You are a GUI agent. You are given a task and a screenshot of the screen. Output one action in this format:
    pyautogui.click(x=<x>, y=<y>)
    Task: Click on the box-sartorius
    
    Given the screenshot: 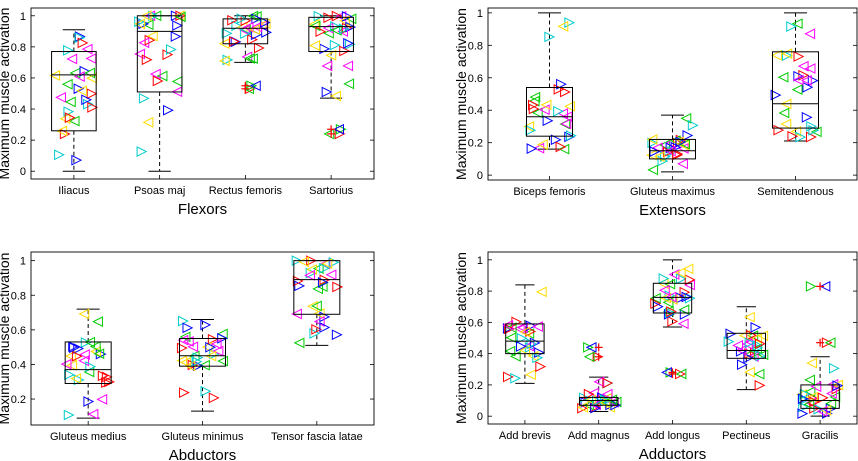 What is the action you would take?
    pyautogui.click(x=332, y=75)
    